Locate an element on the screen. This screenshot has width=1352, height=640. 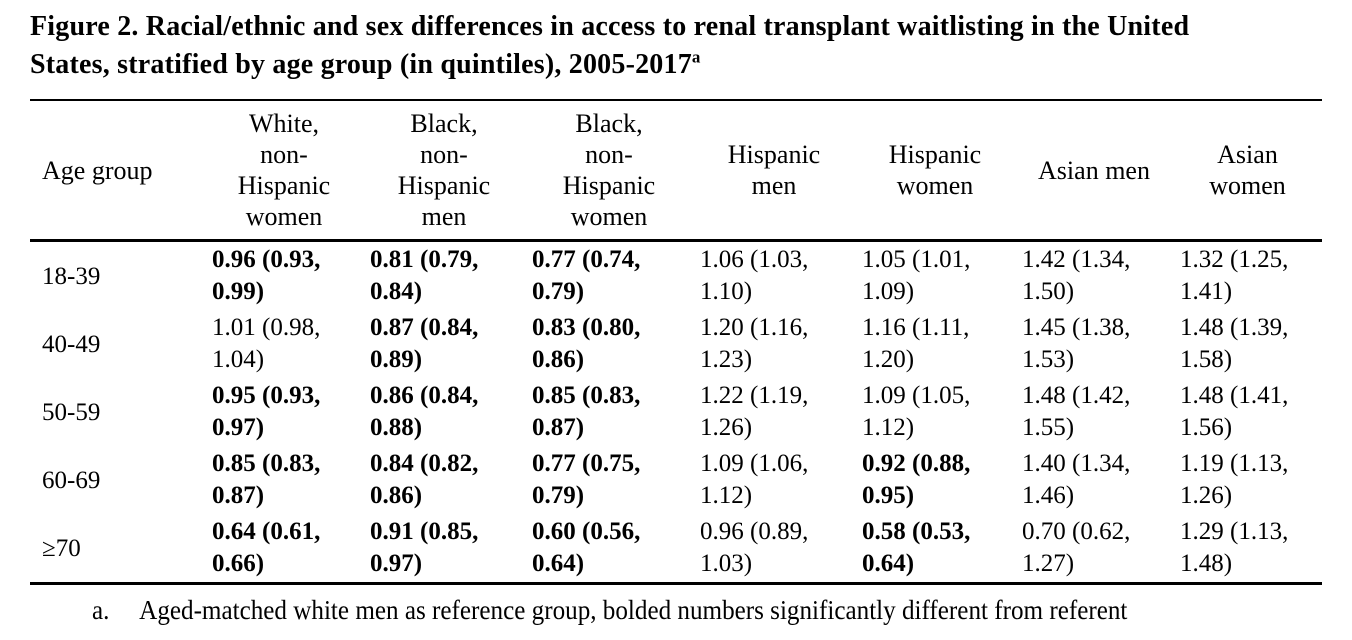
row-header-age-group: ≥70 is located at coordinates (61, 548).